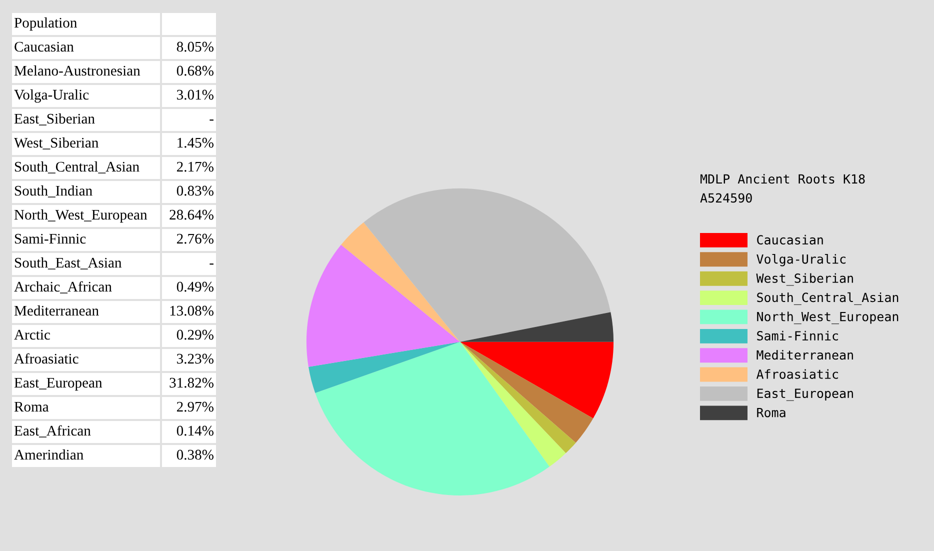 The width and height of the screenshot is (934, 551). I want to click on text: 0.68%, so click(195, 71).